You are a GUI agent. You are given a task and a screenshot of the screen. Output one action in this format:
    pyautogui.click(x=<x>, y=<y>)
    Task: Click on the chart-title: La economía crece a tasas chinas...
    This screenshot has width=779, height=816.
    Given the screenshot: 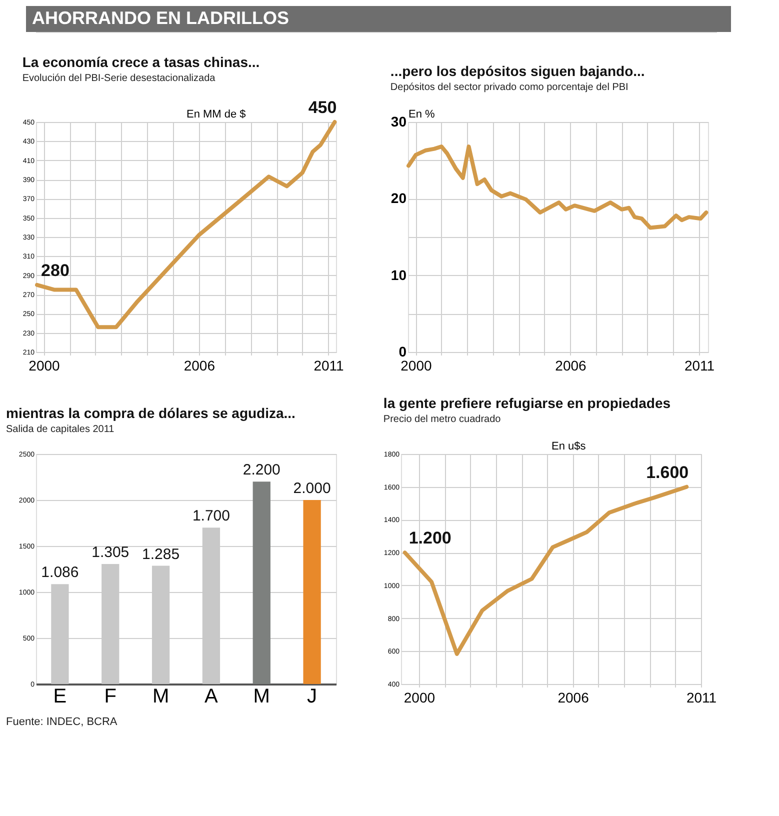 What is the action you would take?
    pyautogui.click(x=141, y=62)
    